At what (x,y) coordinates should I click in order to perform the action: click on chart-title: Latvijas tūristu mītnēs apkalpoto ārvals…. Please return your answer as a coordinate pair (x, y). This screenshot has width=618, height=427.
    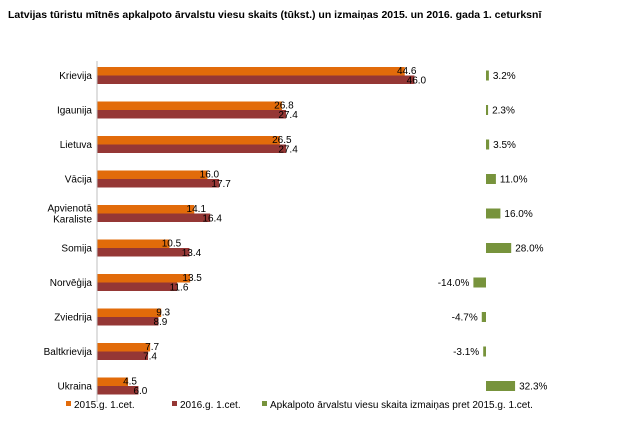
    Looking at the image, I should click on (275, 15).